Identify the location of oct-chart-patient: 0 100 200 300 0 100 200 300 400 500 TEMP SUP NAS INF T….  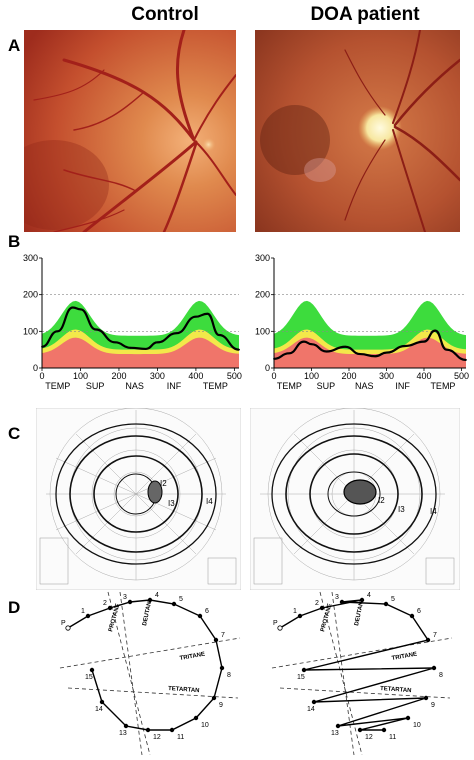
(360, 320).